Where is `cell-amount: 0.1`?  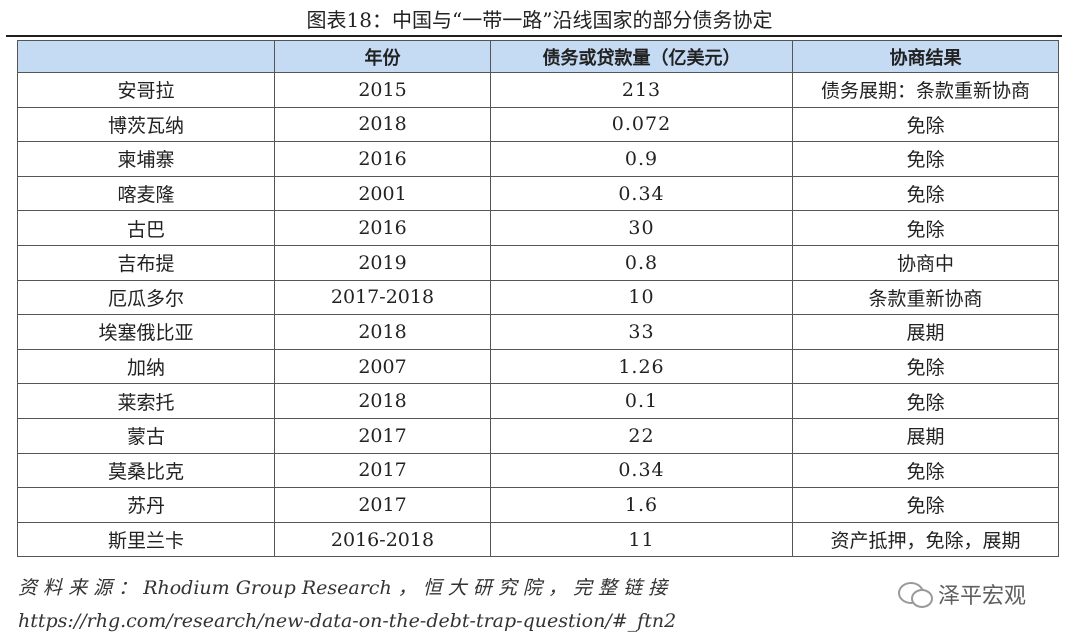 cell-amount: 0.1 is located at coordinates (641, 401).